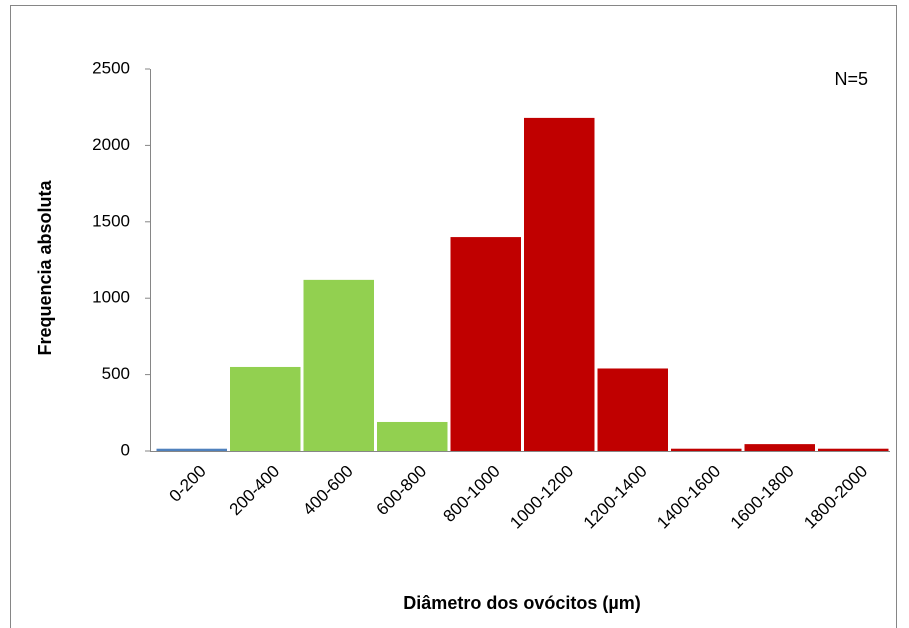 The width and height of the screenshot is (909, 628). Describe the element at coordinates (45, 267) in the screenshot. I see `y-axis-title: Frequencia absoluta` at that location.